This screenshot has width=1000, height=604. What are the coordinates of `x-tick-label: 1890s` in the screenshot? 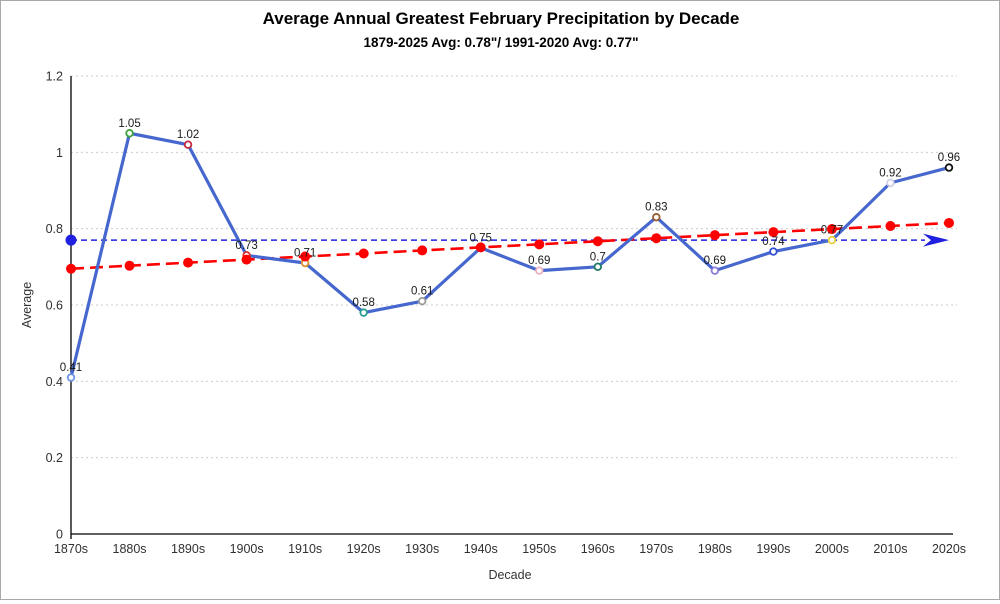 It's located at (188, 549).